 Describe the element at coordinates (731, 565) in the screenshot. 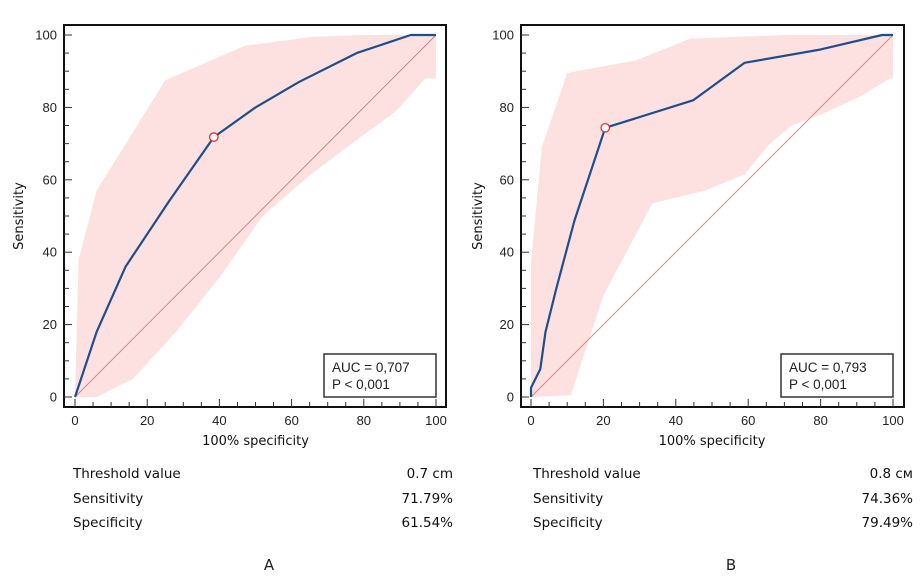

I see `panel-label-b: B` at that location.